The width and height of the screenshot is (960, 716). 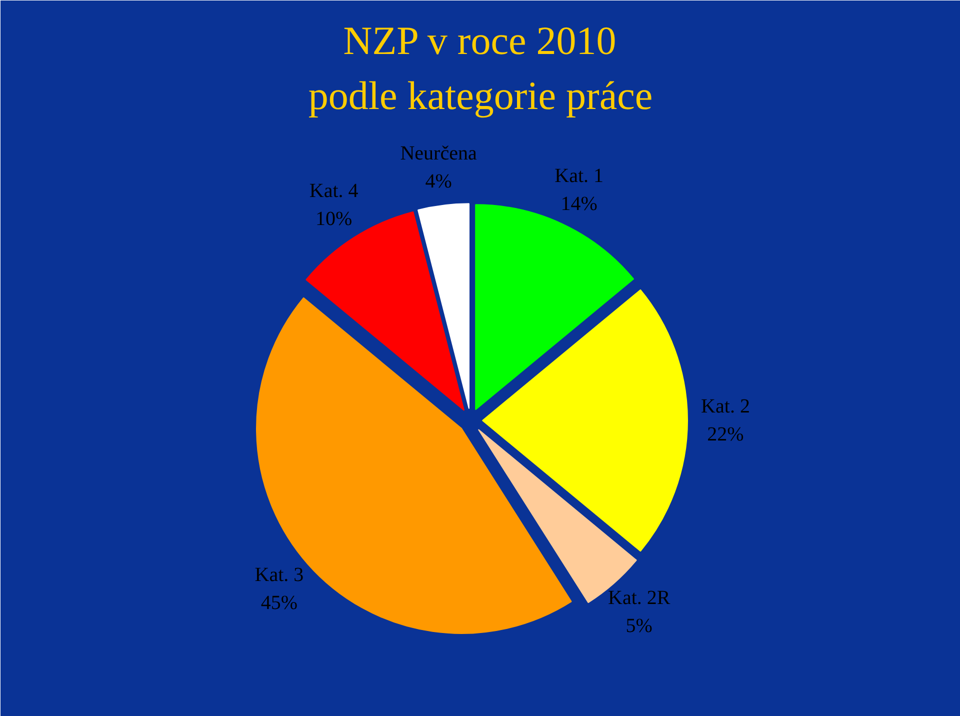 What do you see at coordinates (639, 625) in the screenshot?
I see `data-label: 5%` at bounding box center [639, 625].